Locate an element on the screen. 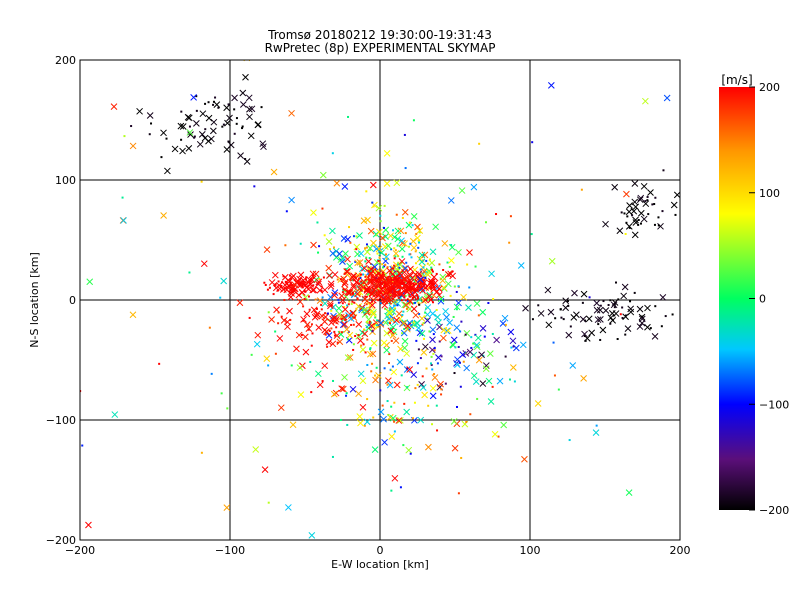 Image resolution: width=800 pixels, height=600 pixels. colorbar-tick-label: −100 is located at coordinates (774, 404).